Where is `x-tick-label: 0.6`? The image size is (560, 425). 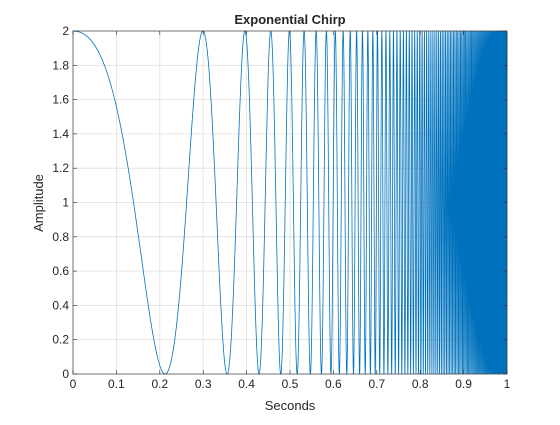 x-tick-label: 0.6 is located at coordinates (333, 384).